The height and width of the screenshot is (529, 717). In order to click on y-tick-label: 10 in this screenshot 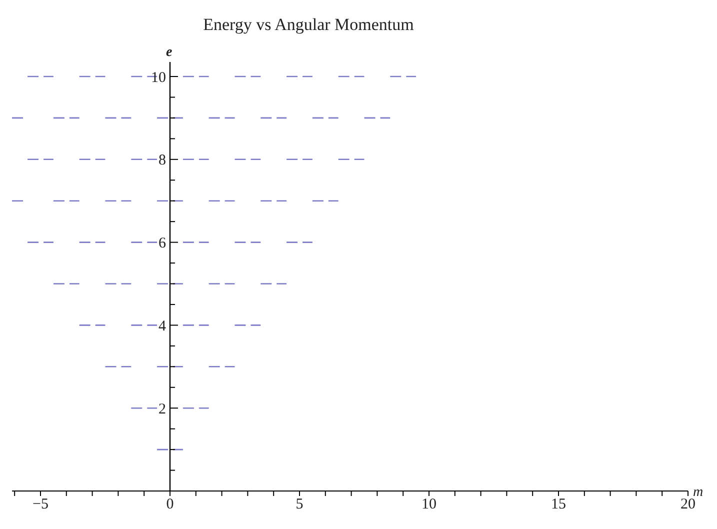, I will do `click(158, 78)`.